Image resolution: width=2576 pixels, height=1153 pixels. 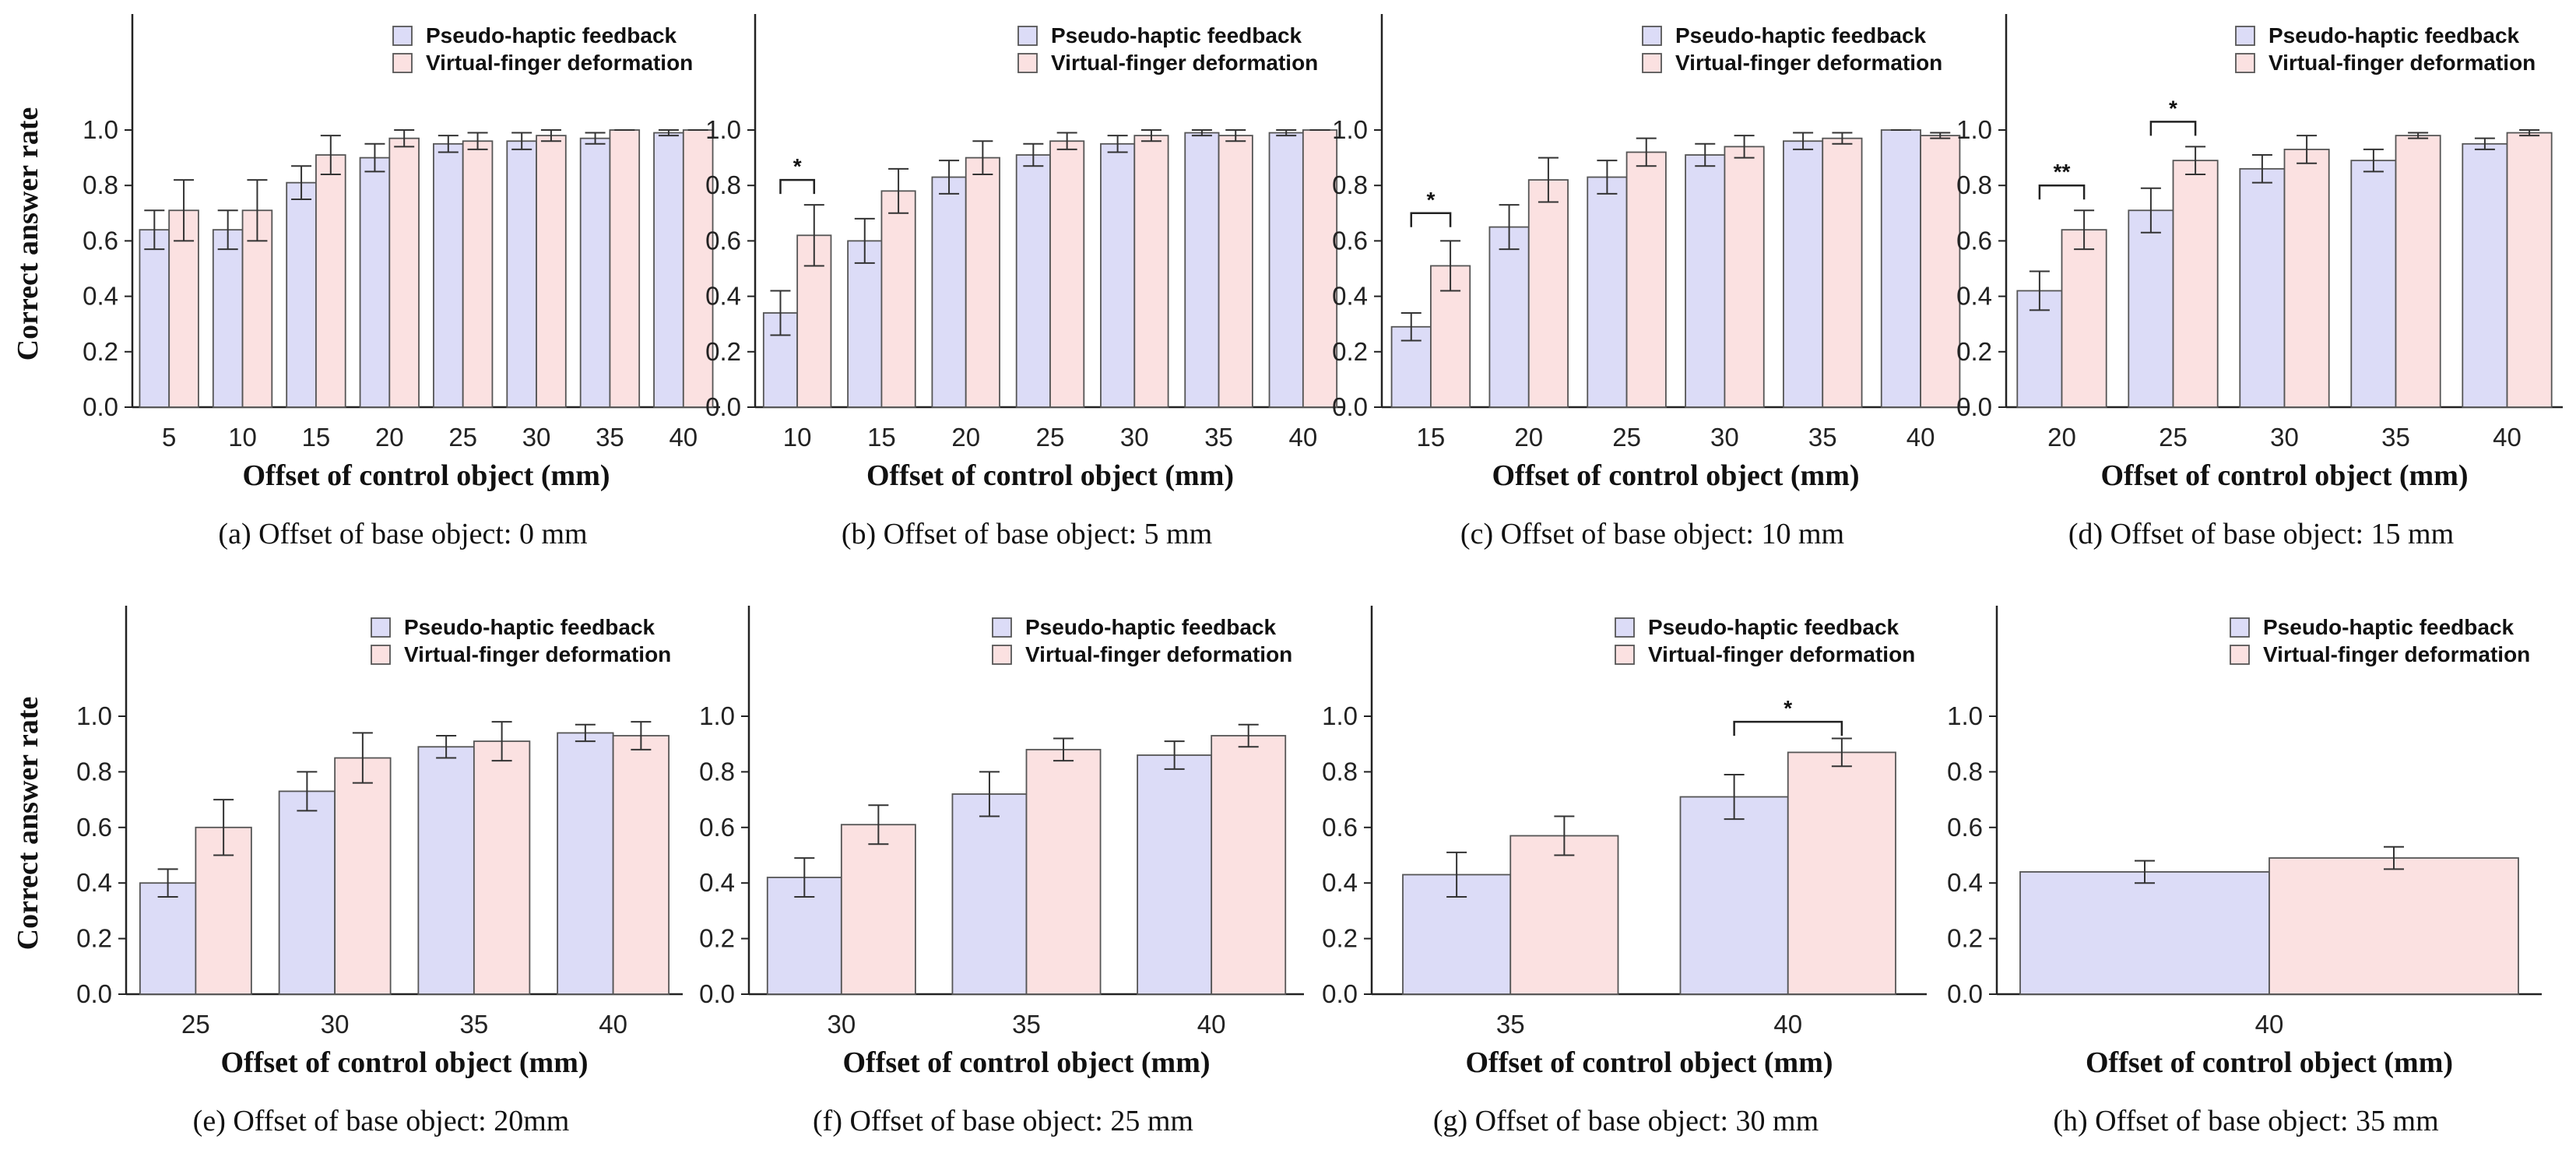 What do you see at coordinates (797, 166) in the screenshot?
I see `significance-label: *` at bounding box center [797, 166].